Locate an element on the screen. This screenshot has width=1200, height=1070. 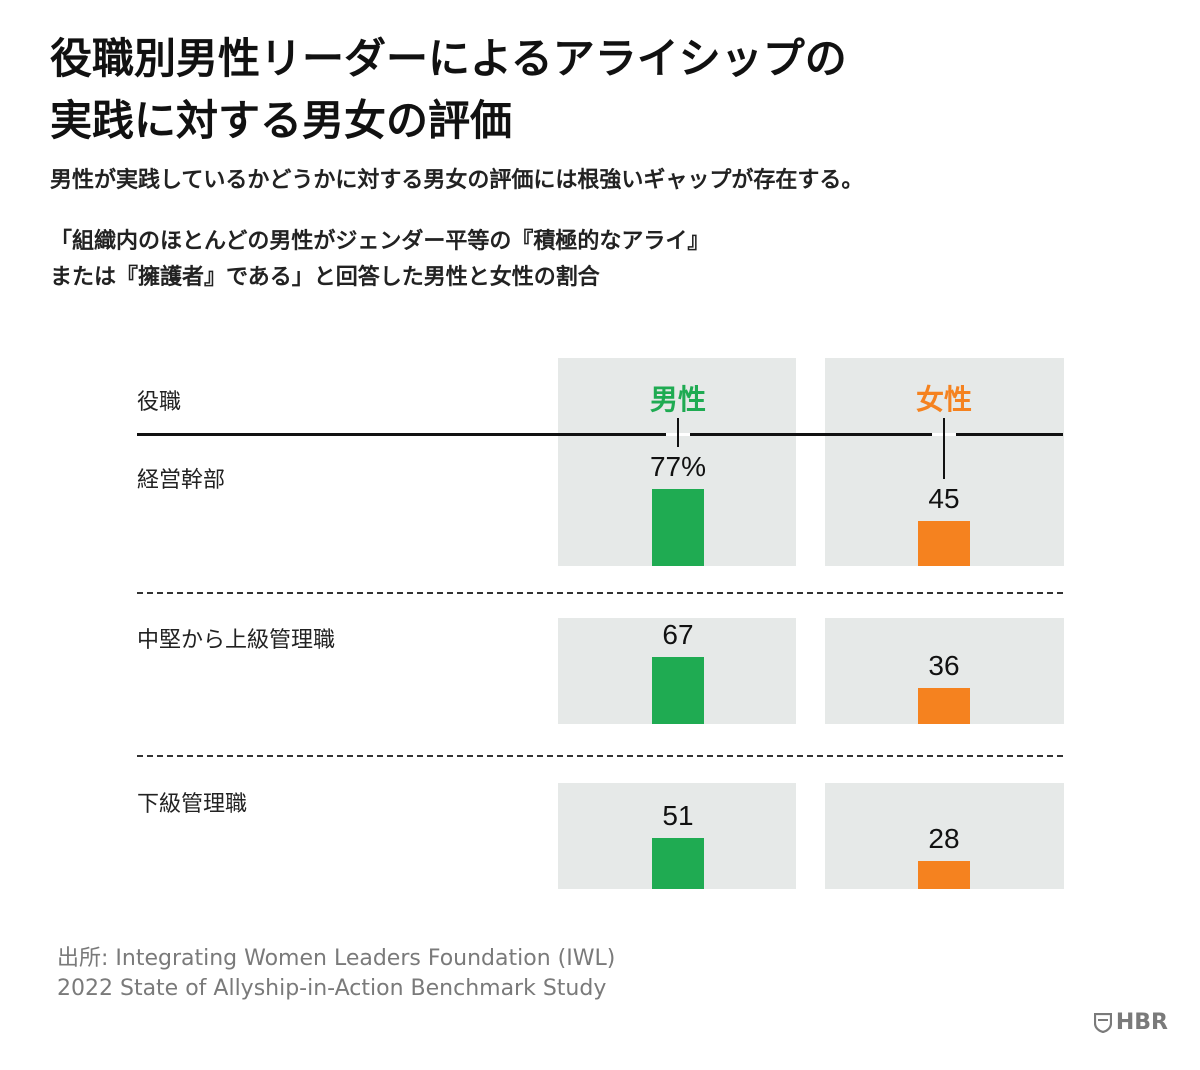
title-line-1: 役職別男性リーダーによるアライシップの is located at coordinates (448, 58).